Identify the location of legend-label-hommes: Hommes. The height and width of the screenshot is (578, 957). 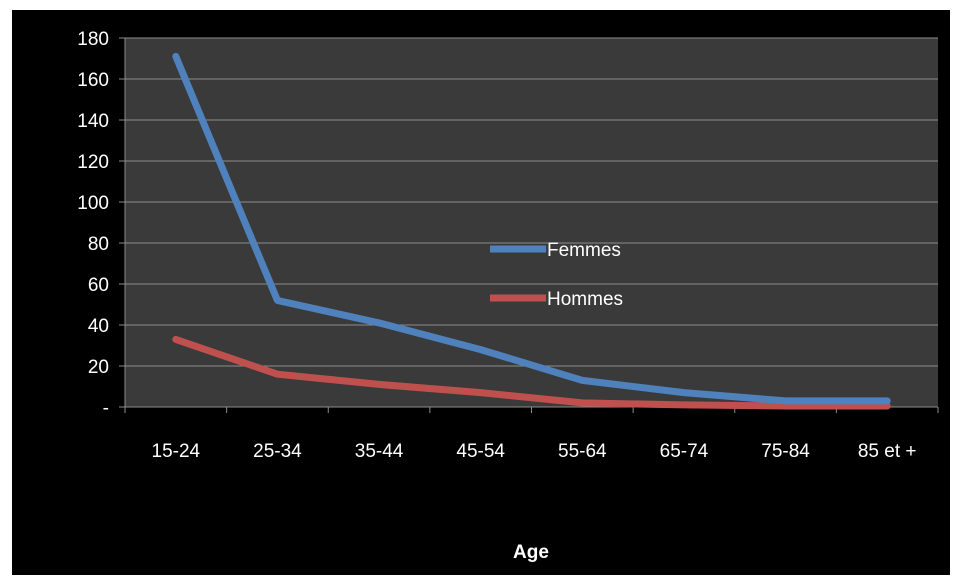
(585, 299).